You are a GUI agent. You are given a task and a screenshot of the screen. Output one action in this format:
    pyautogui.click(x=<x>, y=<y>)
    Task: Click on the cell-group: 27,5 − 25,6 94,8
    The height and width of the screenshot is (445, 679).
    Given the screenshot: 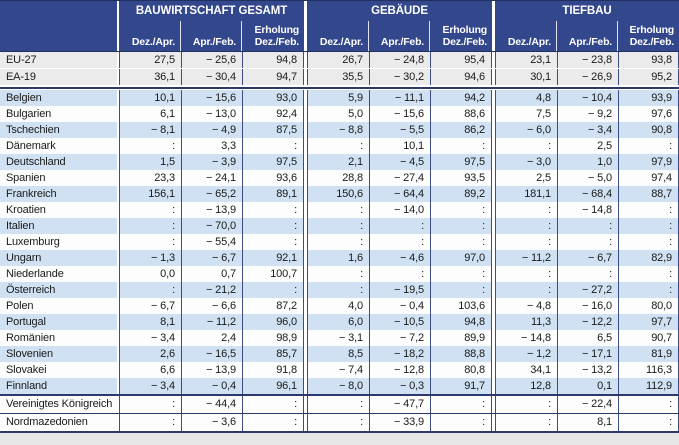 What is the action you would take?
    pyautogui.click(x=211, y=60)
    